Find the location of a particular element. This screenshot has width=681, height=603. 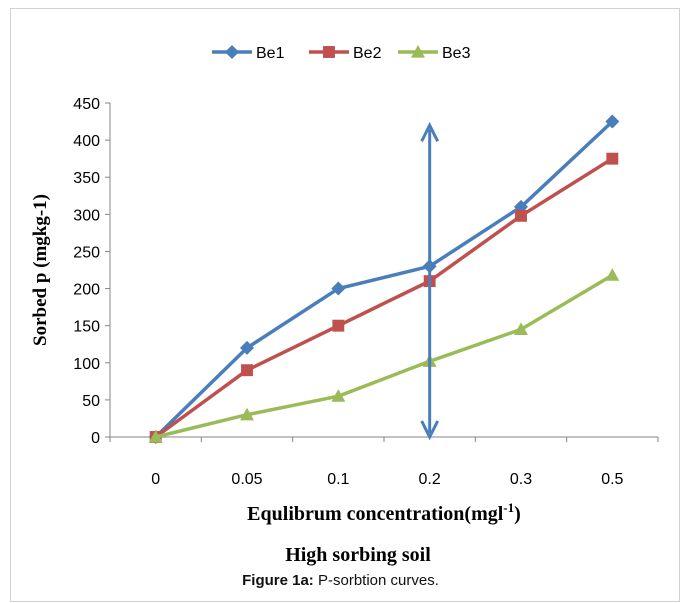

arrow-head-bottom is located at coordinates (430, 430).